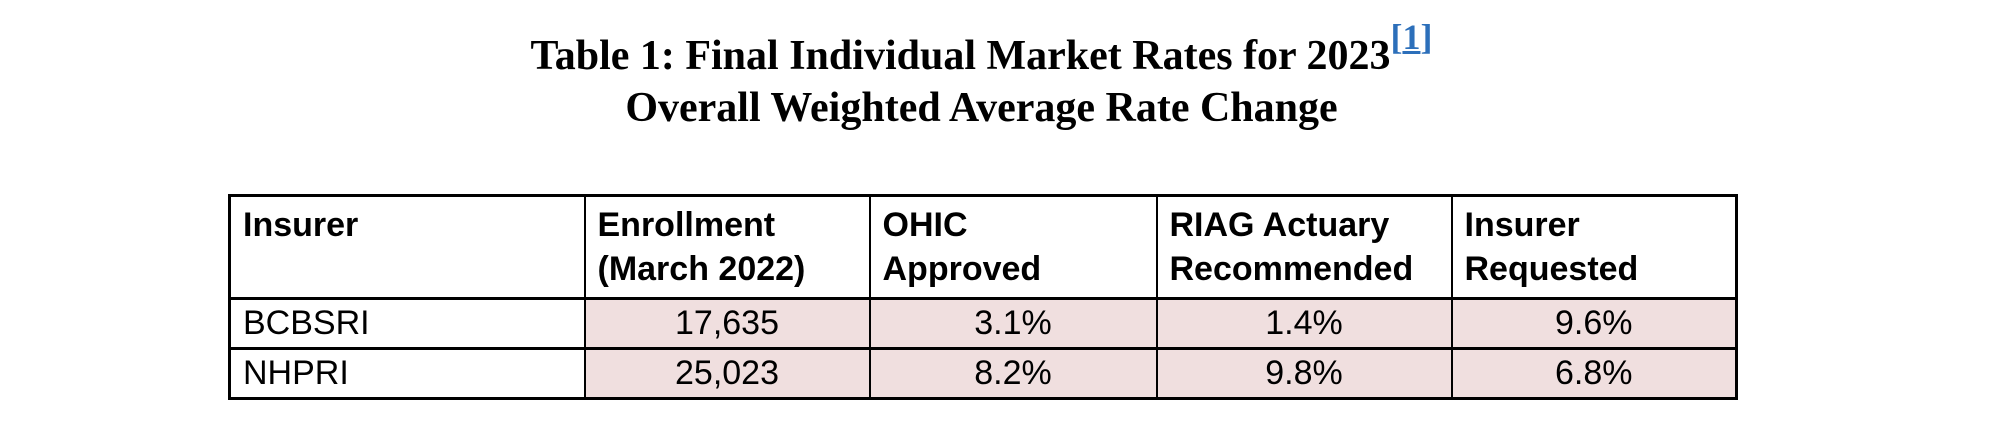 The image size is (2008, 438). I want to click on col-header-riag-recommended: RIAG Actuary Recommended, so click(1304, 247).